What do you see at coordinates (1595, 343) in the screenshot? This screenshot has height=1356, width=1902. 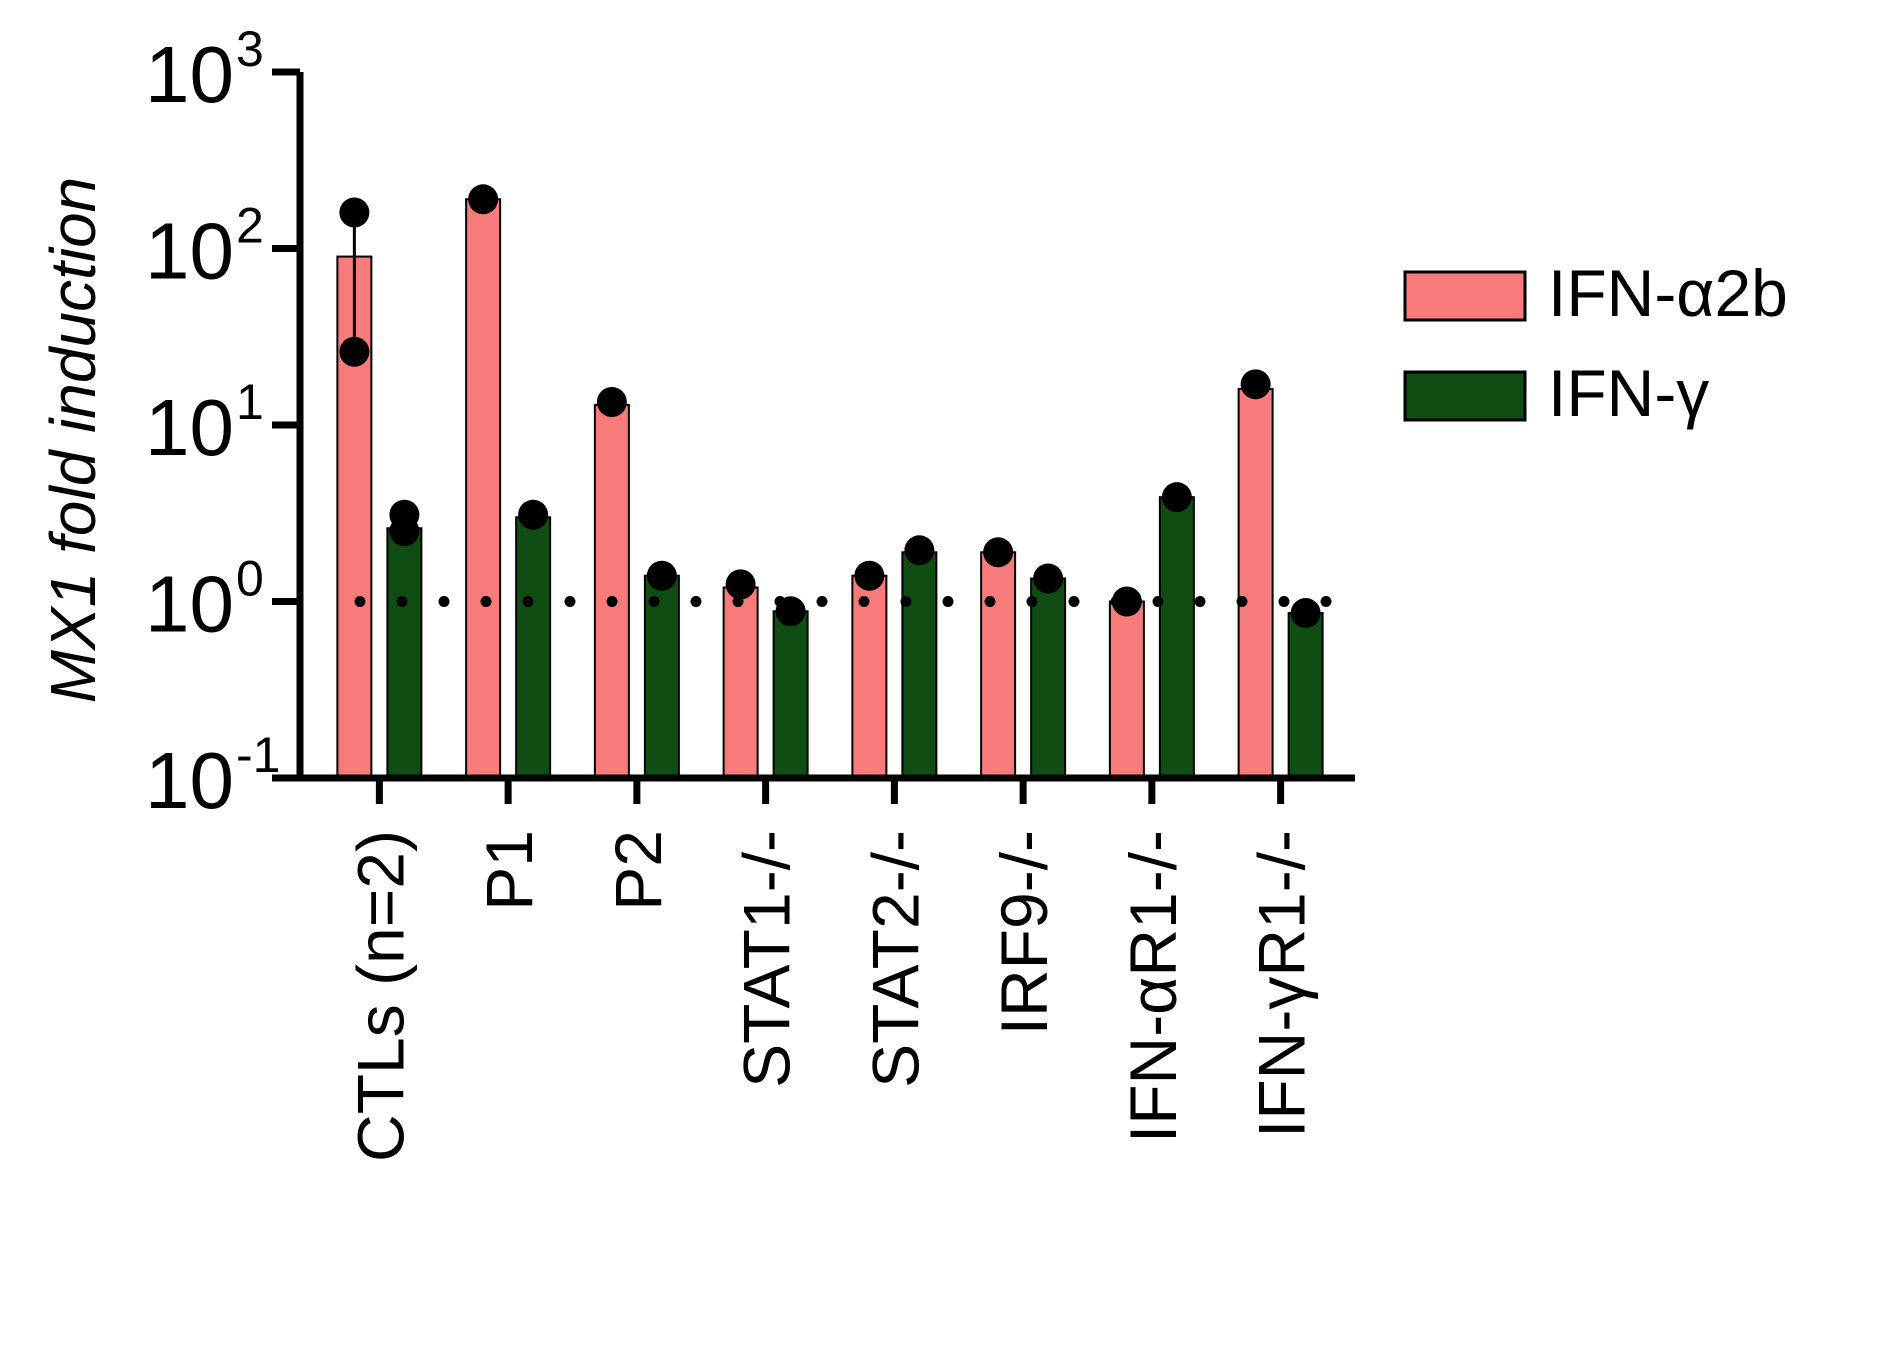 I see `legend: IFN-α2b IFN-γ` at bounding box center [1595, 343].